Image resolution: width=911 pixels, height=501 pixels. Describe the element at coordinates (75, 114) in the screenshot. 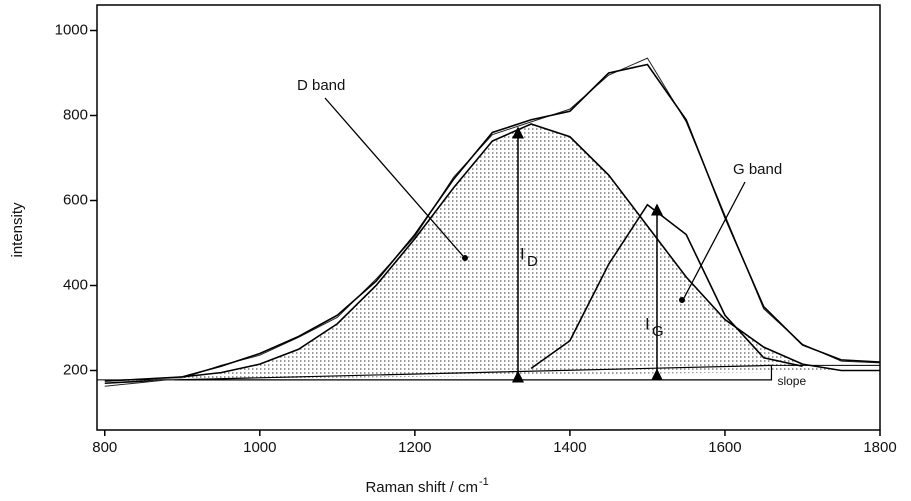

I see `y-tick-label: 800` at that location.